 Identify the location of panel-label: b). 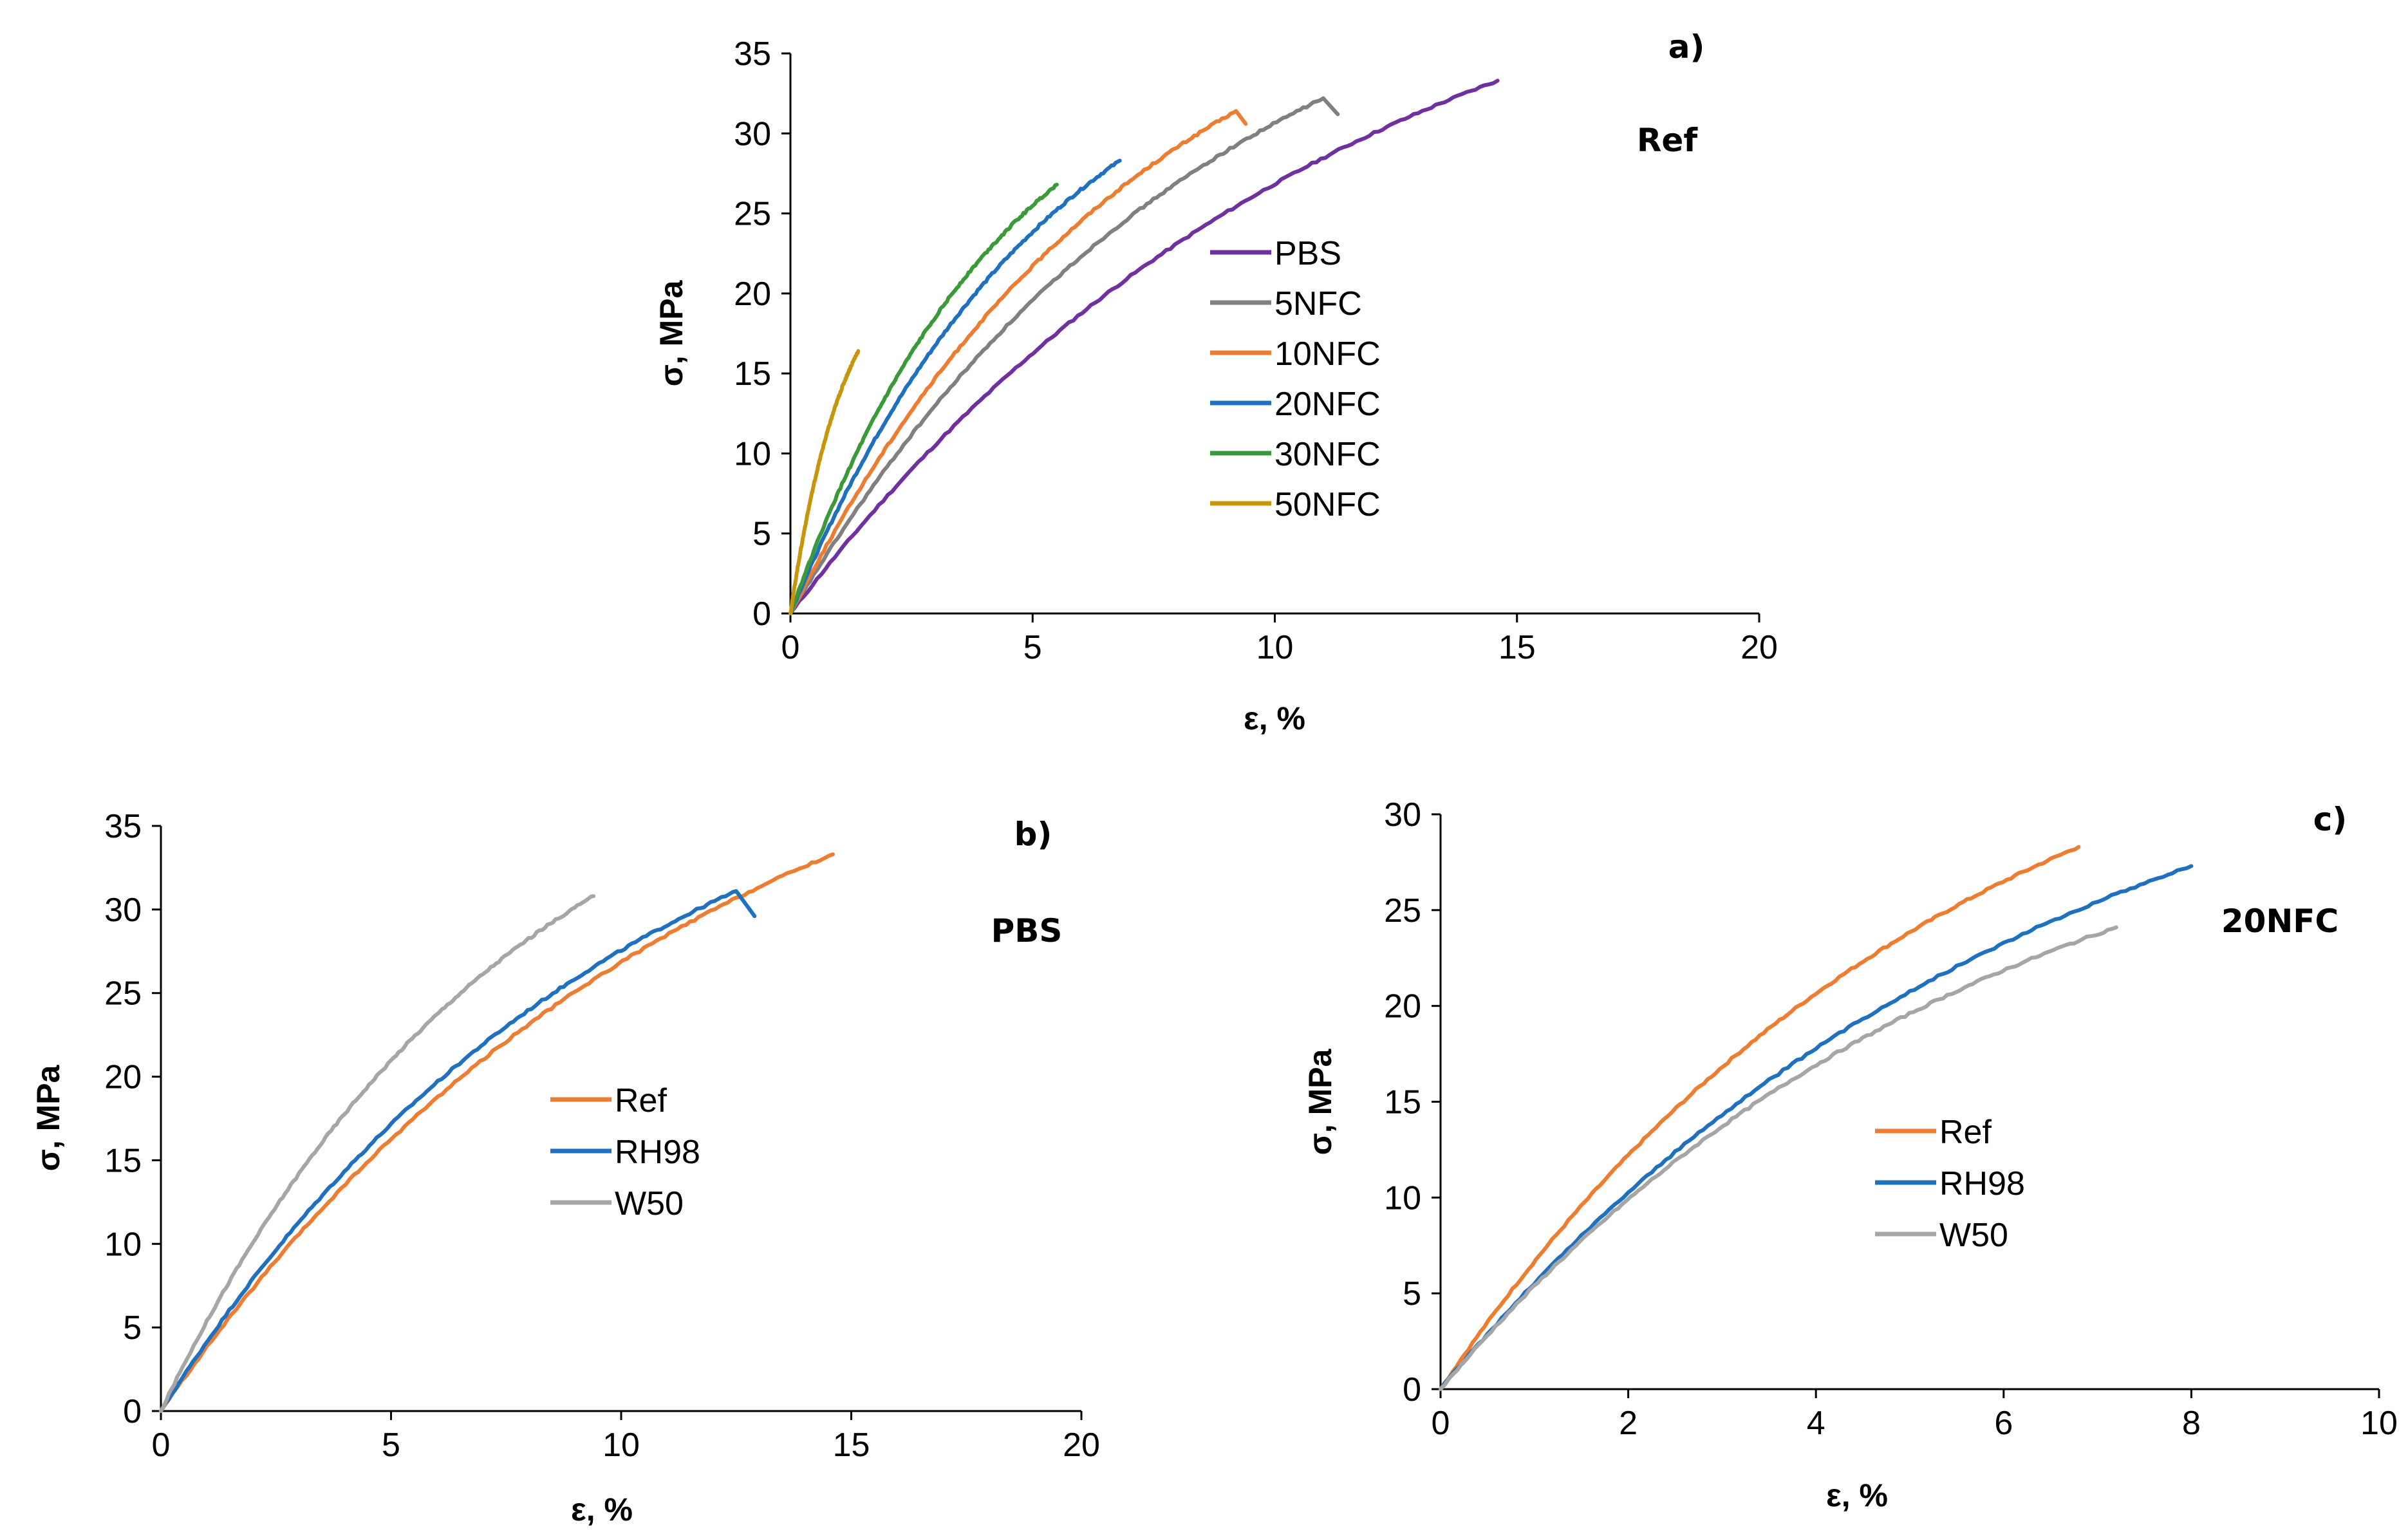
(1033, 834).